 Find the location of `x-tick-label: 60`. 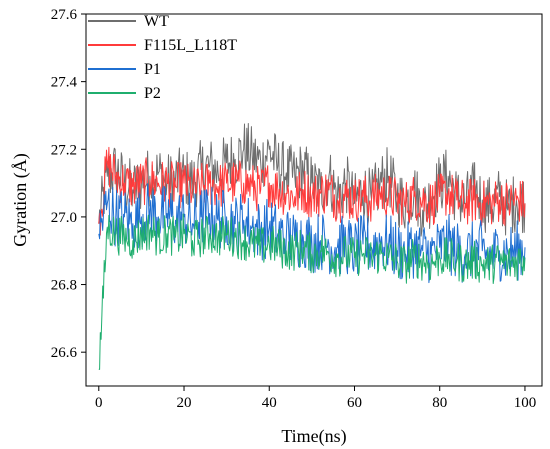

x-tick-label: 60 is located at coordinates (354, 403).